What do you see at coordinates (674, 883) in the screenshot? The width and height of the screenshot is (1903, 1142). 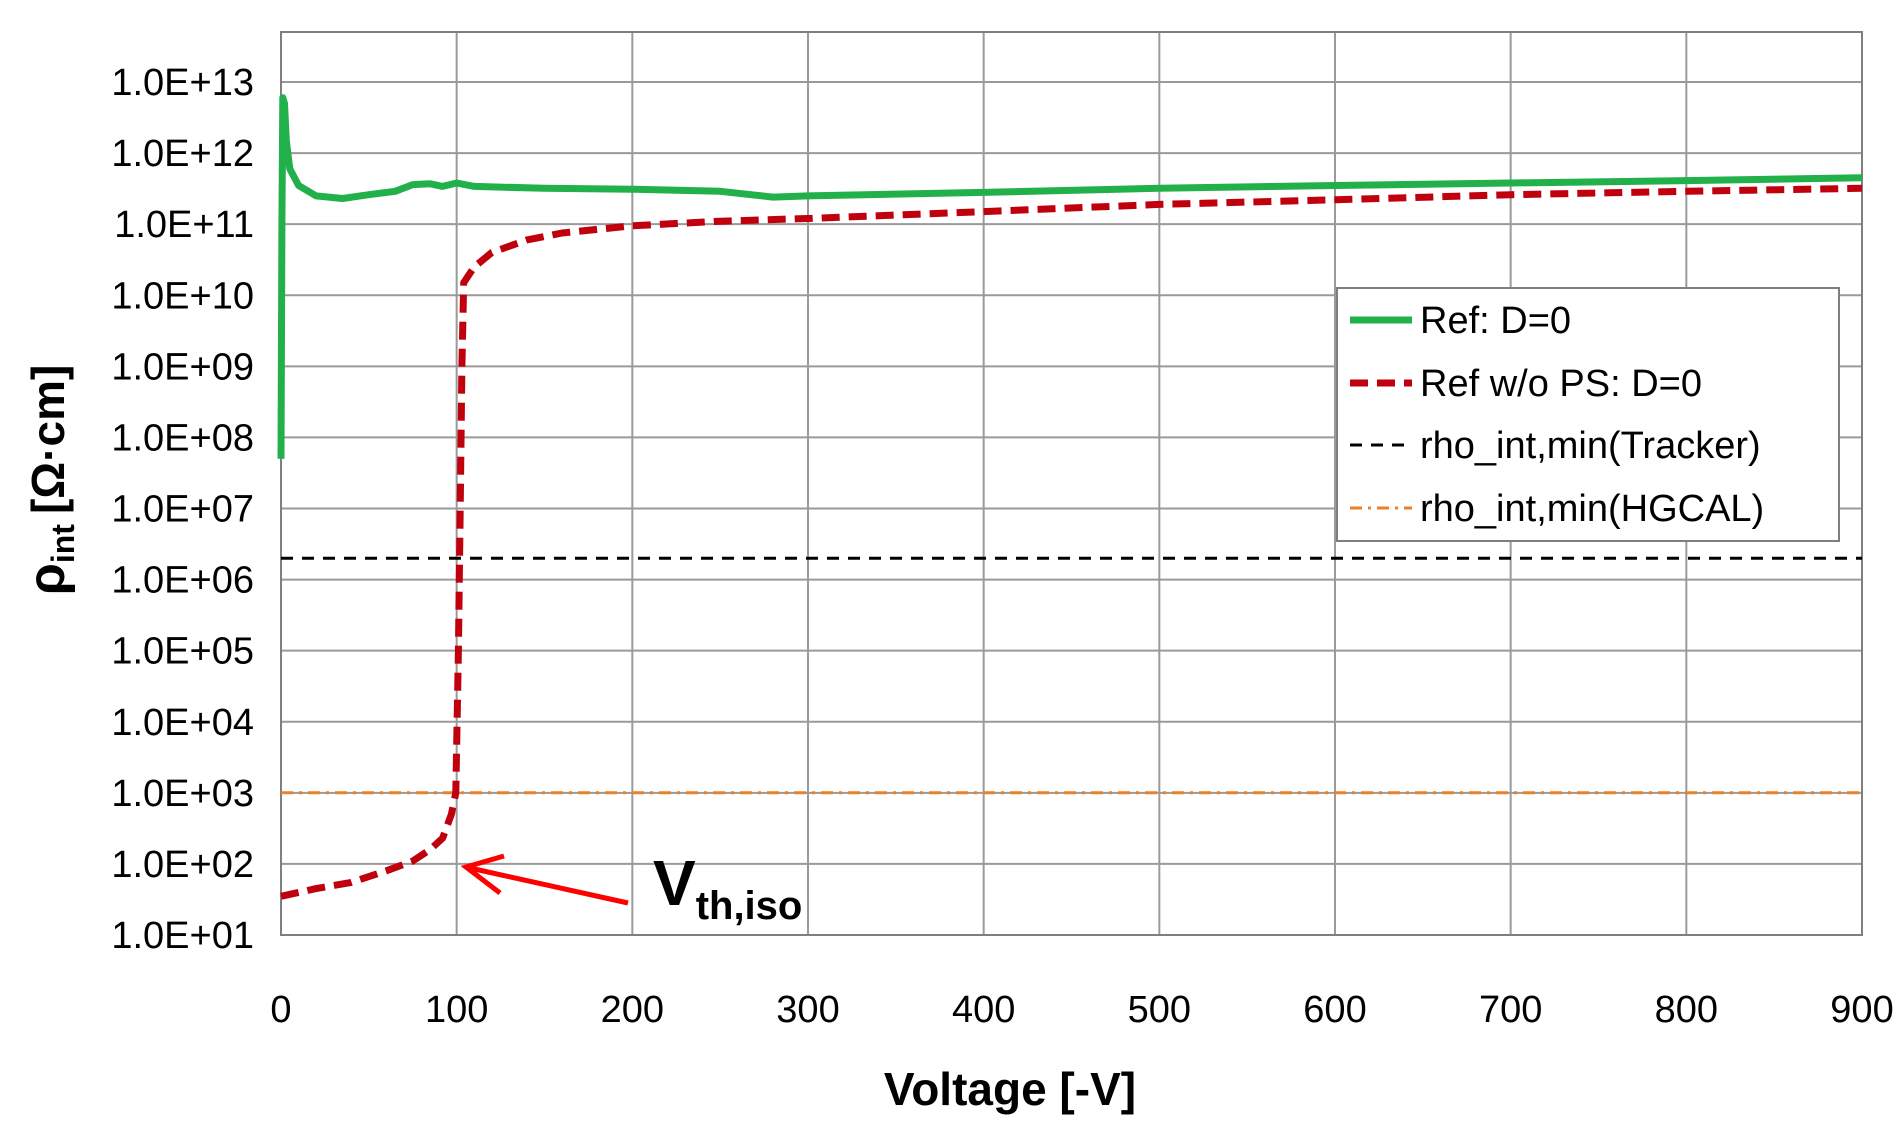 I see `annotation-label-main: V` at bounding box center [674, 883].